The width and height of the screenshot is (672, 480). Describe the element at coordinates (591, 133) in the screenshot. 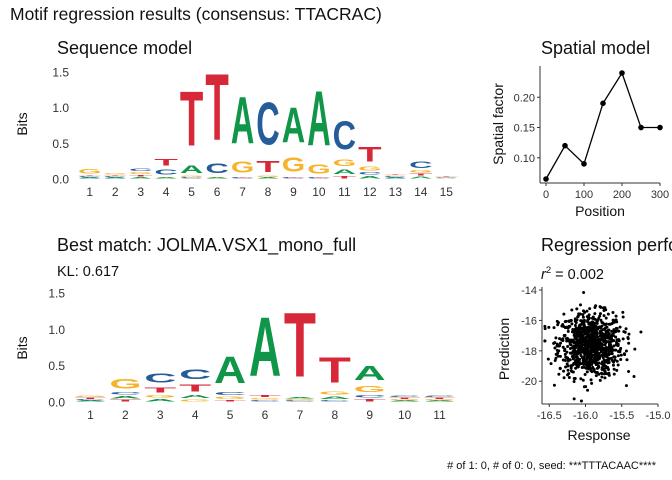

I see `spatial-model-plot: 0.10 0.15 0.20 0 100 200 300` at that location.